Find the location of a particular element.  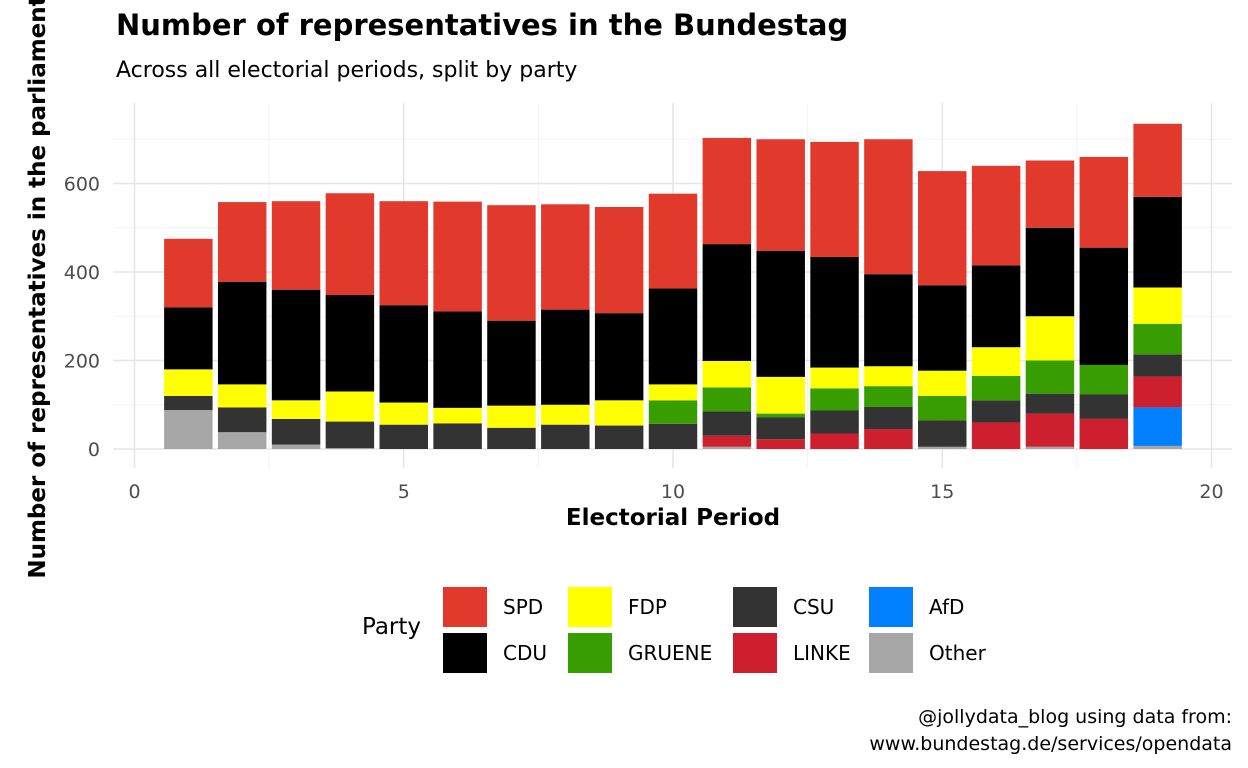

legend-label: GRUENE is located at coordinates (670, 653).